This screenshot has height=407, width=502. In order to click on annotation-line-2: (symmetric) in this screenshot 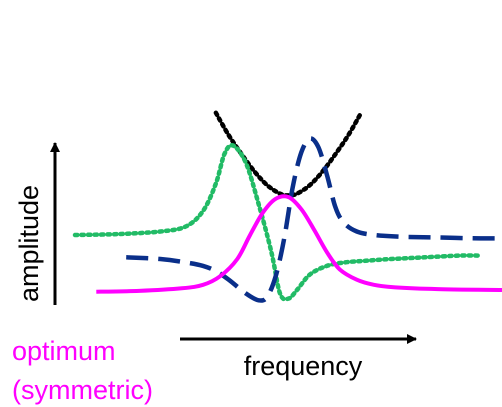, I will do `click(82, 390)`.